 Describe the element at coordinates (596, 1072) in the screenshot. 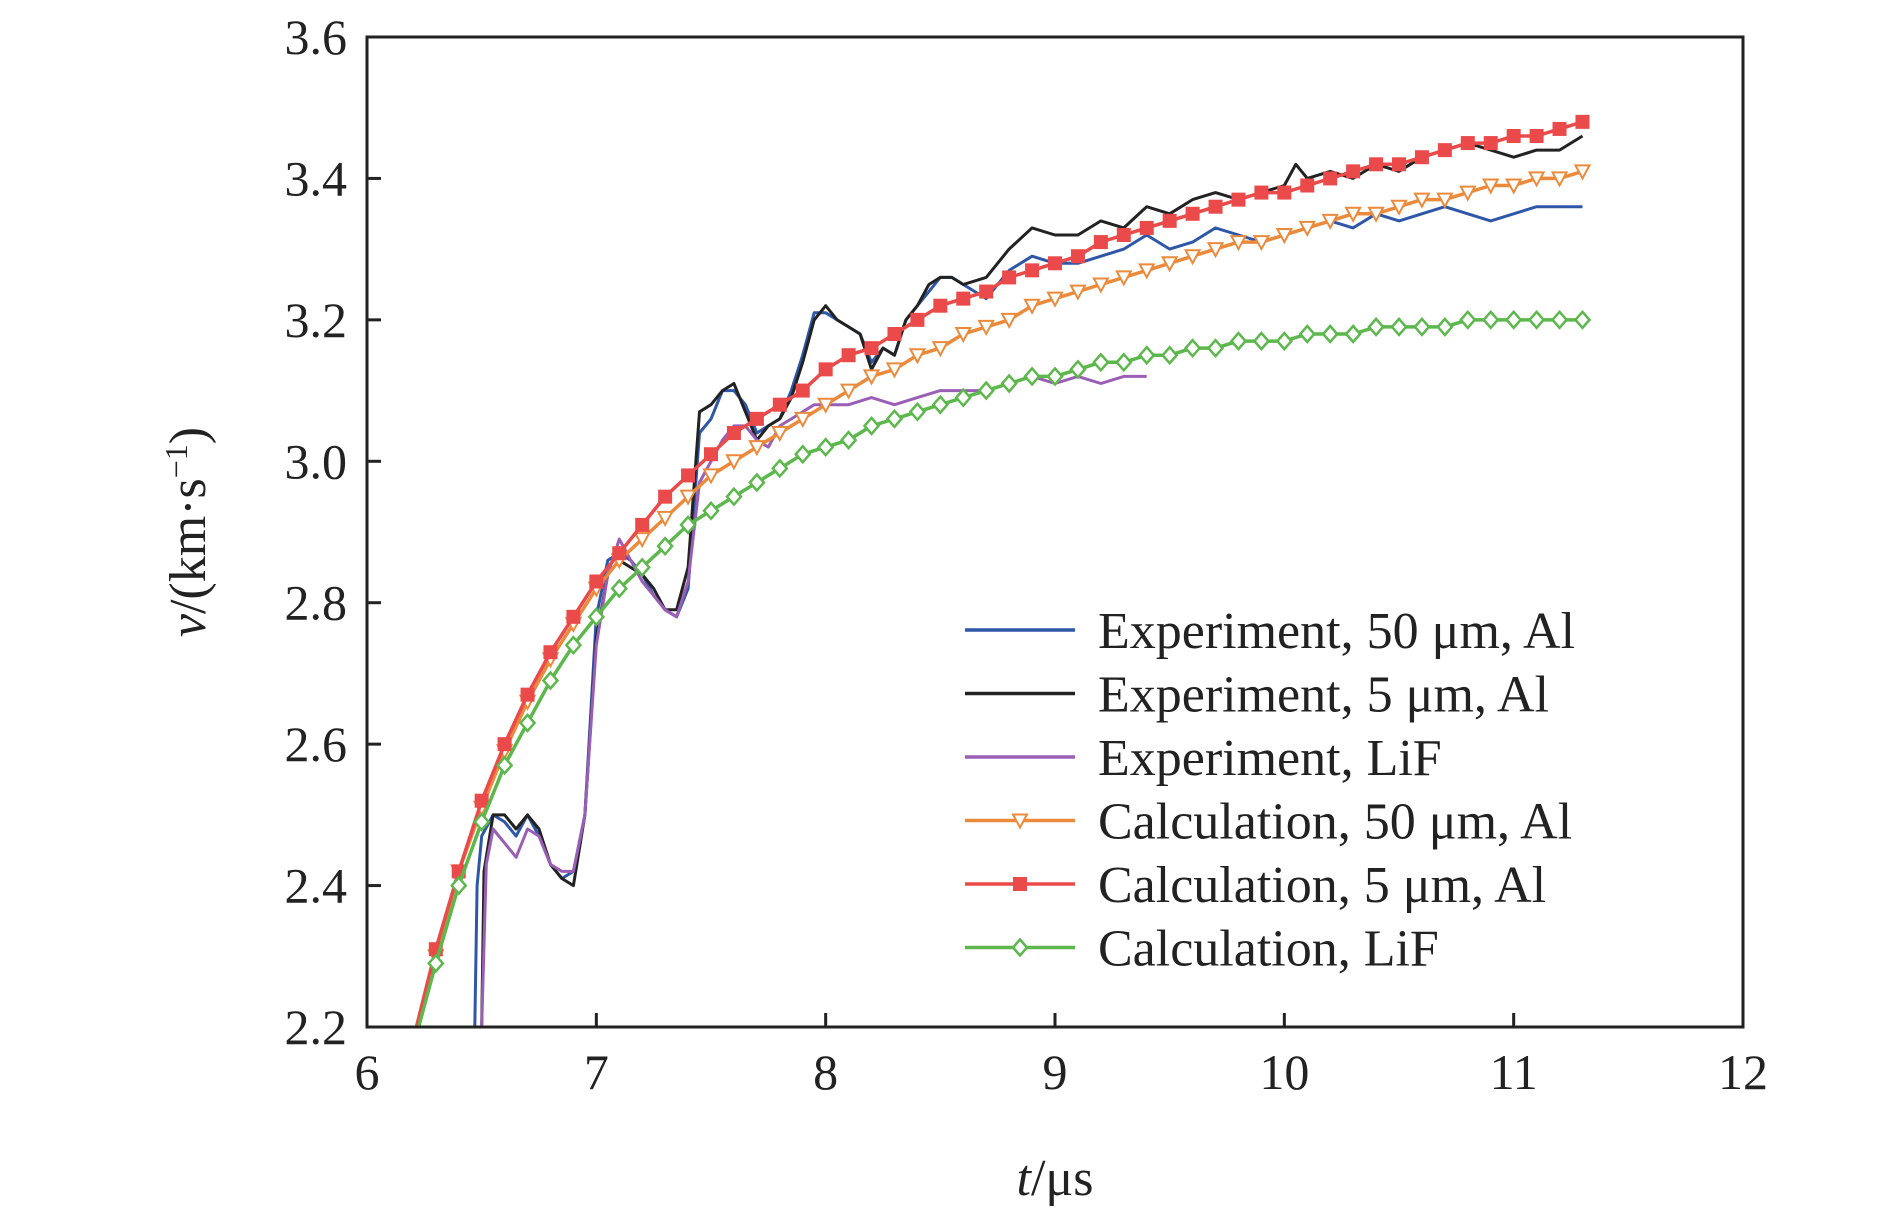

I see `x-tick-label: 7` at that location.